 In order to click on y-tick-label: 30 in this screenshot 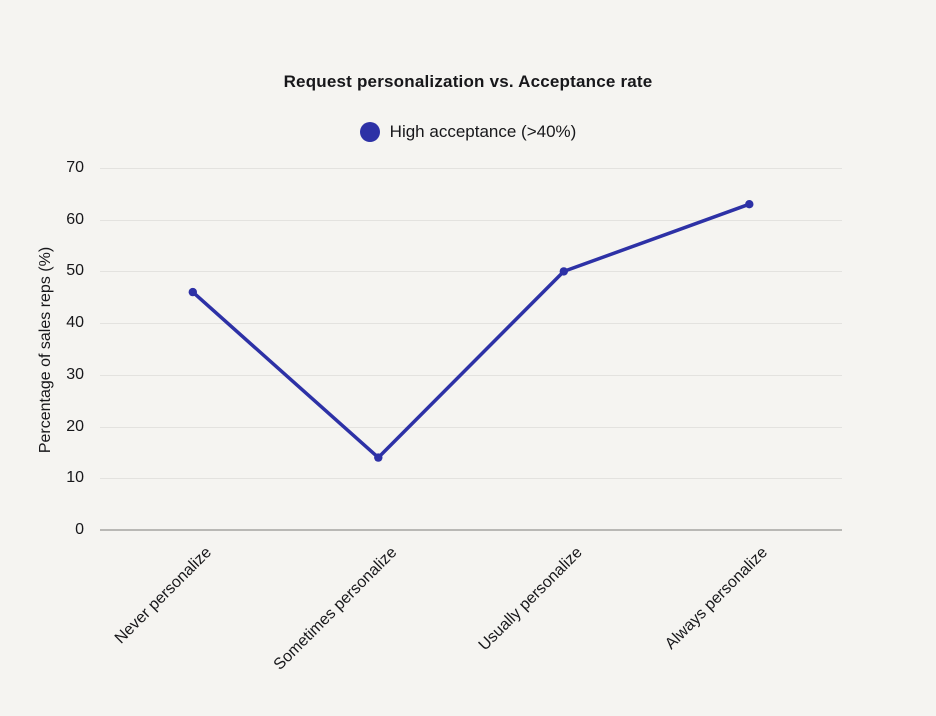, I will do `click(75, 374)`.